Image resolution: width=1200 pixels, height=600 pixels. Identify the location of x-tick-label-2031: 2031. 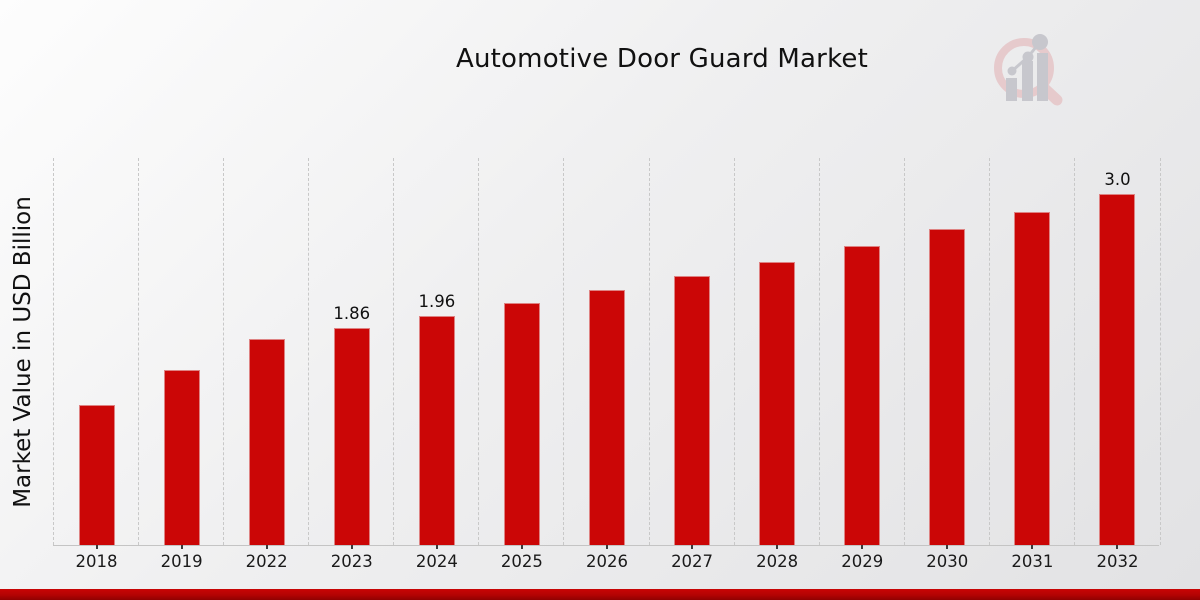
(1032, 561).